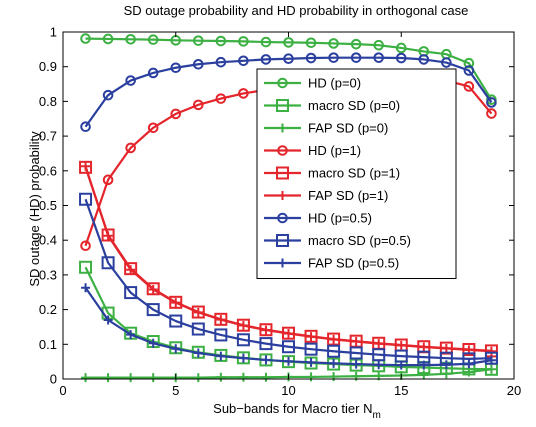 The height and width of the screenshot is (427, 536). Describe the element at coordinates (62, 390) in the screenshot. I see `x-tick-label: 0` at that location.